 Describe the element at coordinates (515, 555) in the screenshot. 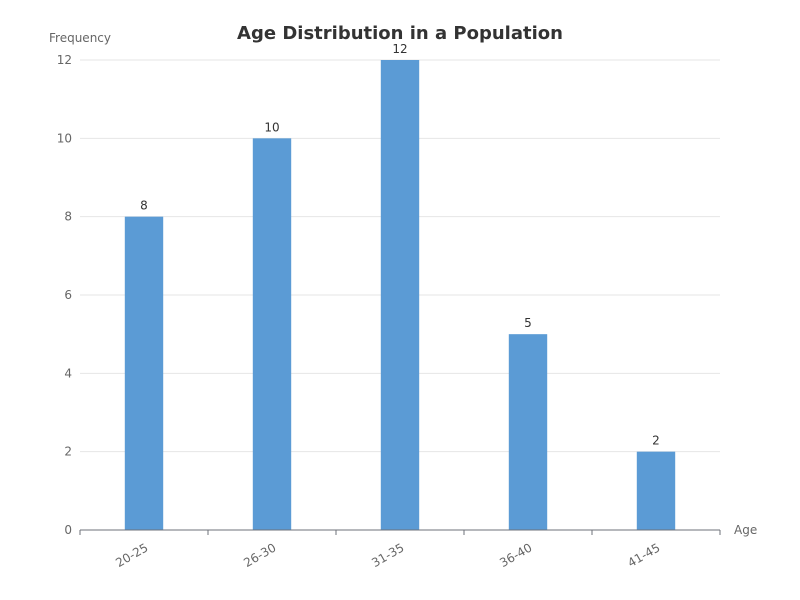

I see `x-tick-label: 36-40` at that location.